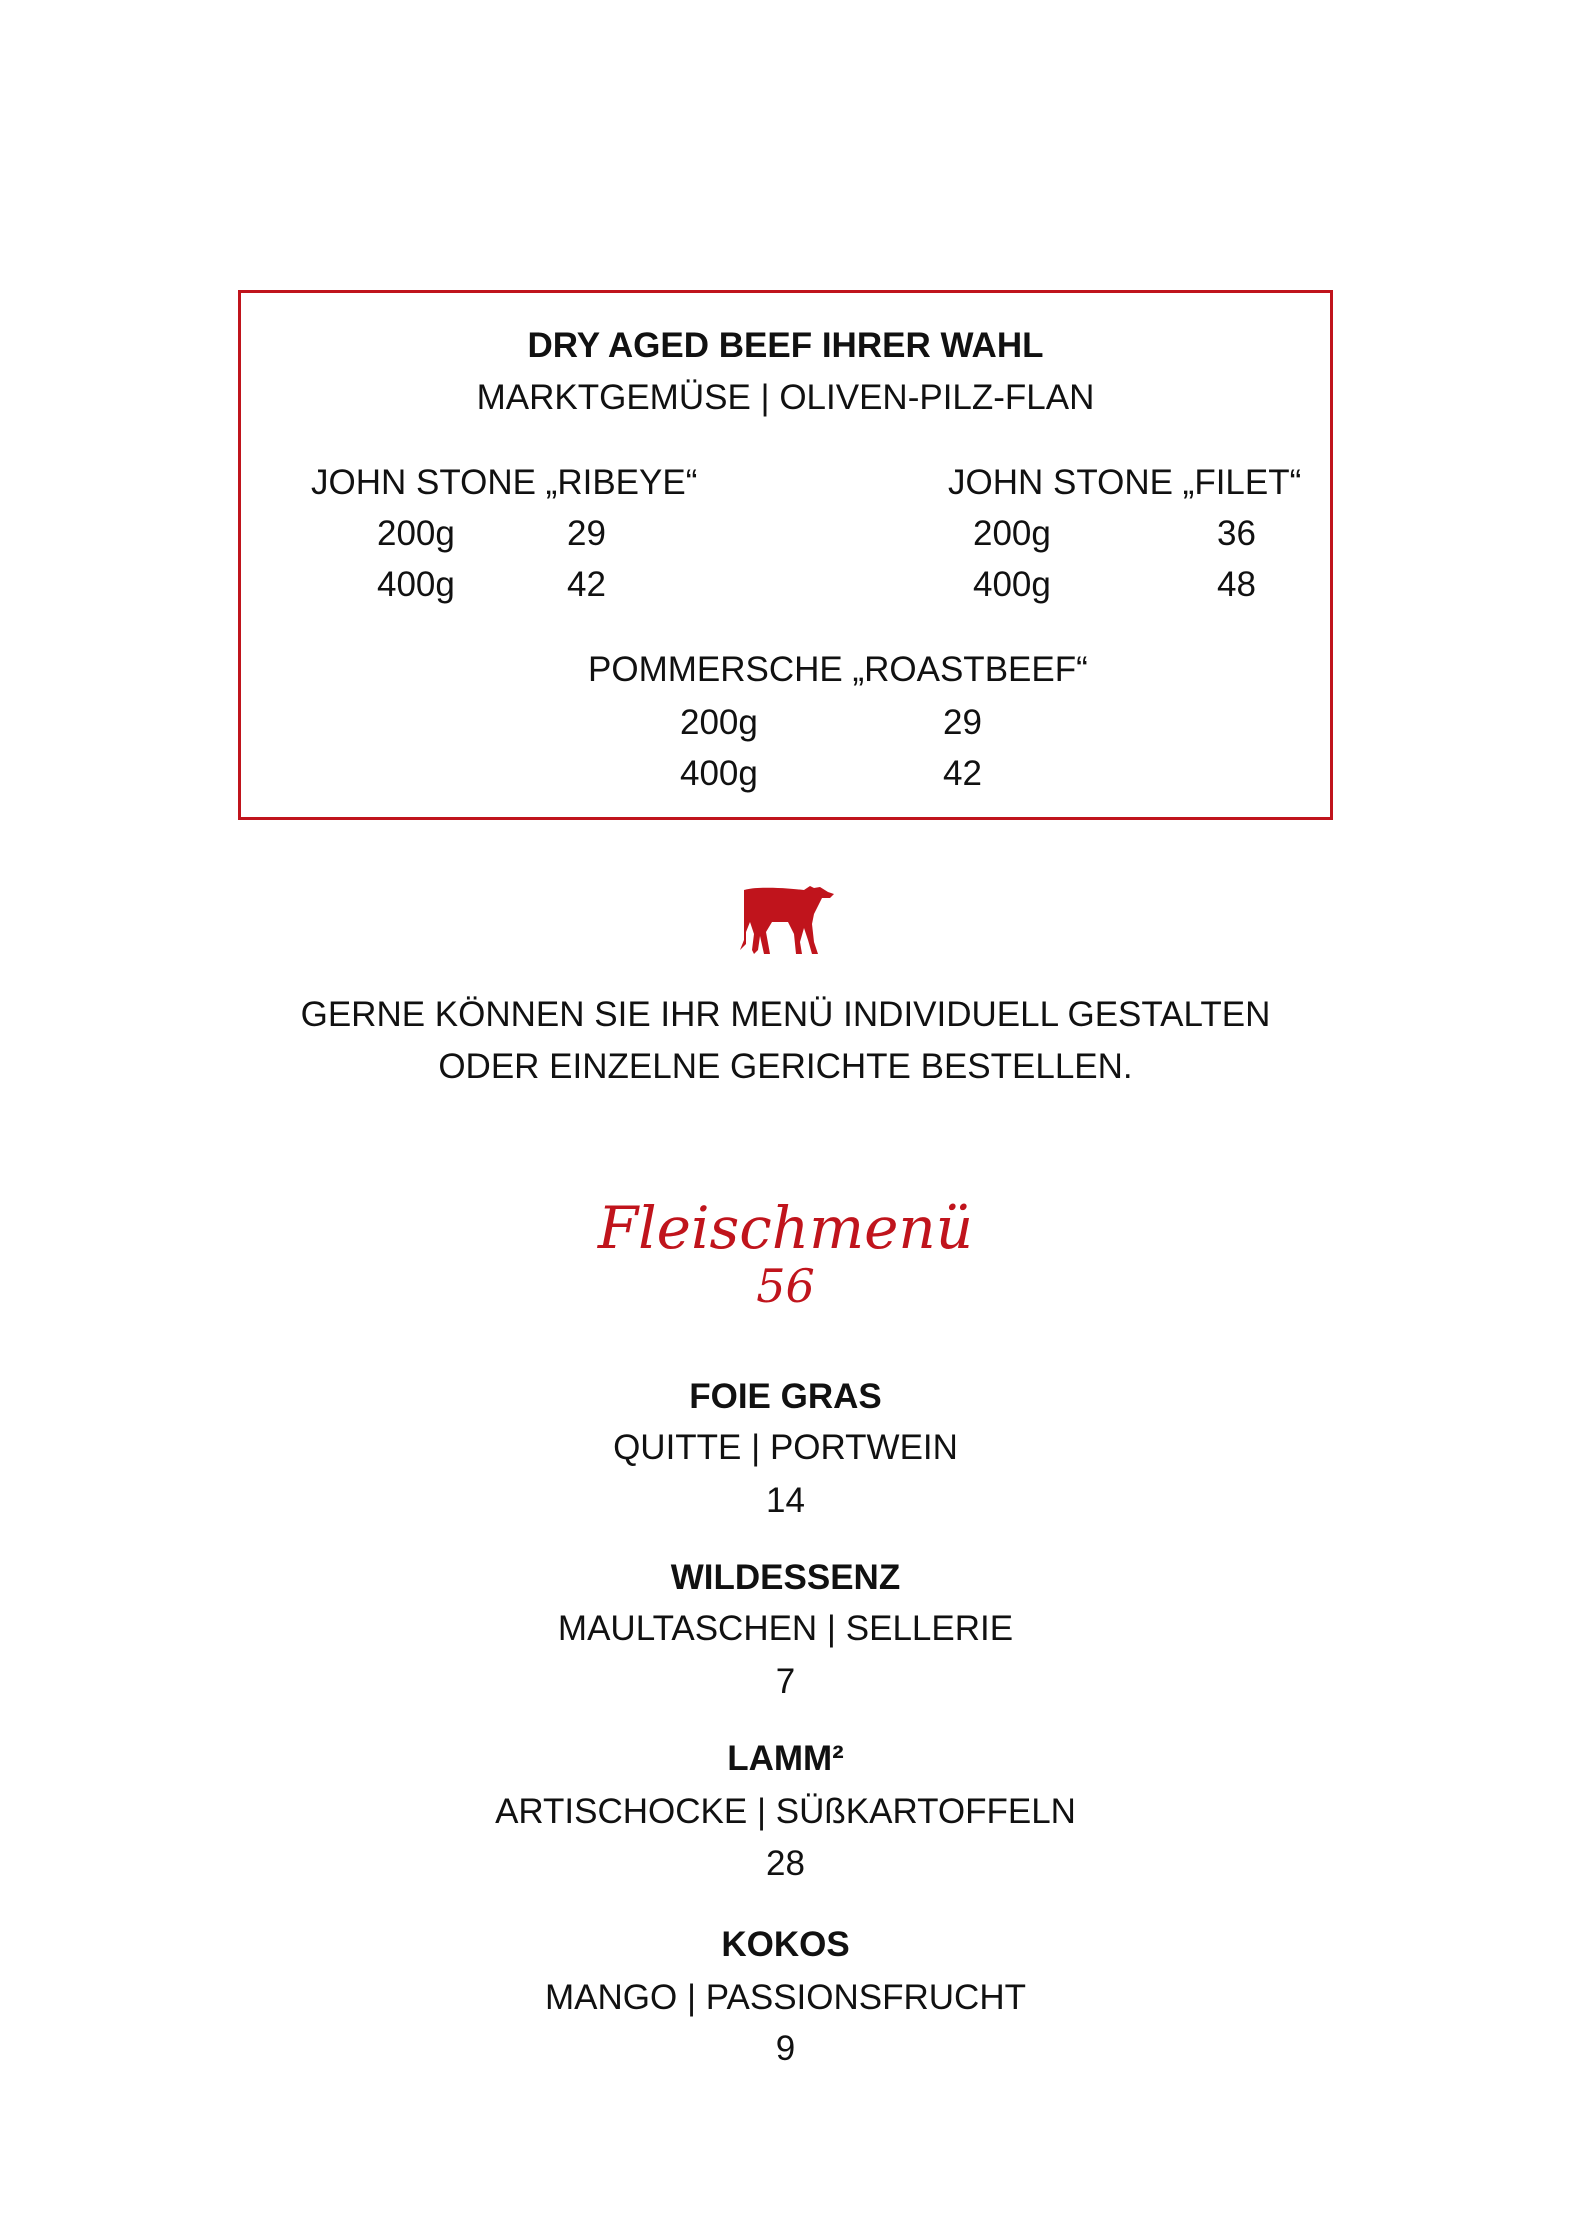 This screenshot has width=1571, height=2222. Describe the element at coordinates (785, 1811) in the screenshot. I see `course-desc: ARTISCHOCKE | SÜßKARTOFFELN` at that location.